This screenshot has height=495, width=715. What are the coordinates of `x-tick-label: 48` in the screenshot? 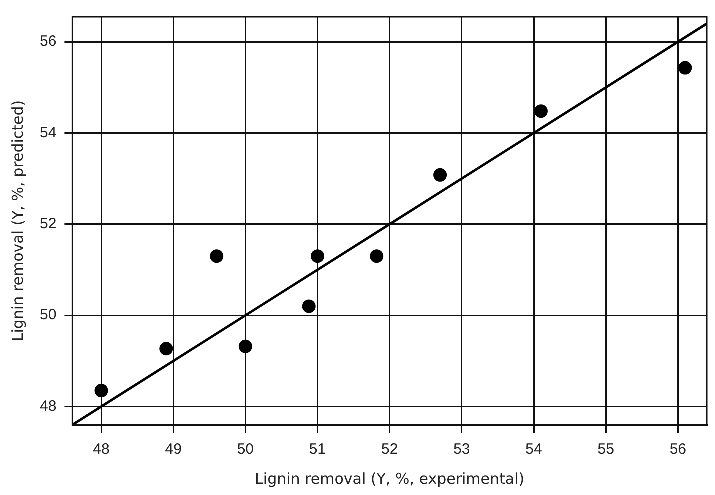 It's located at (101, 449).